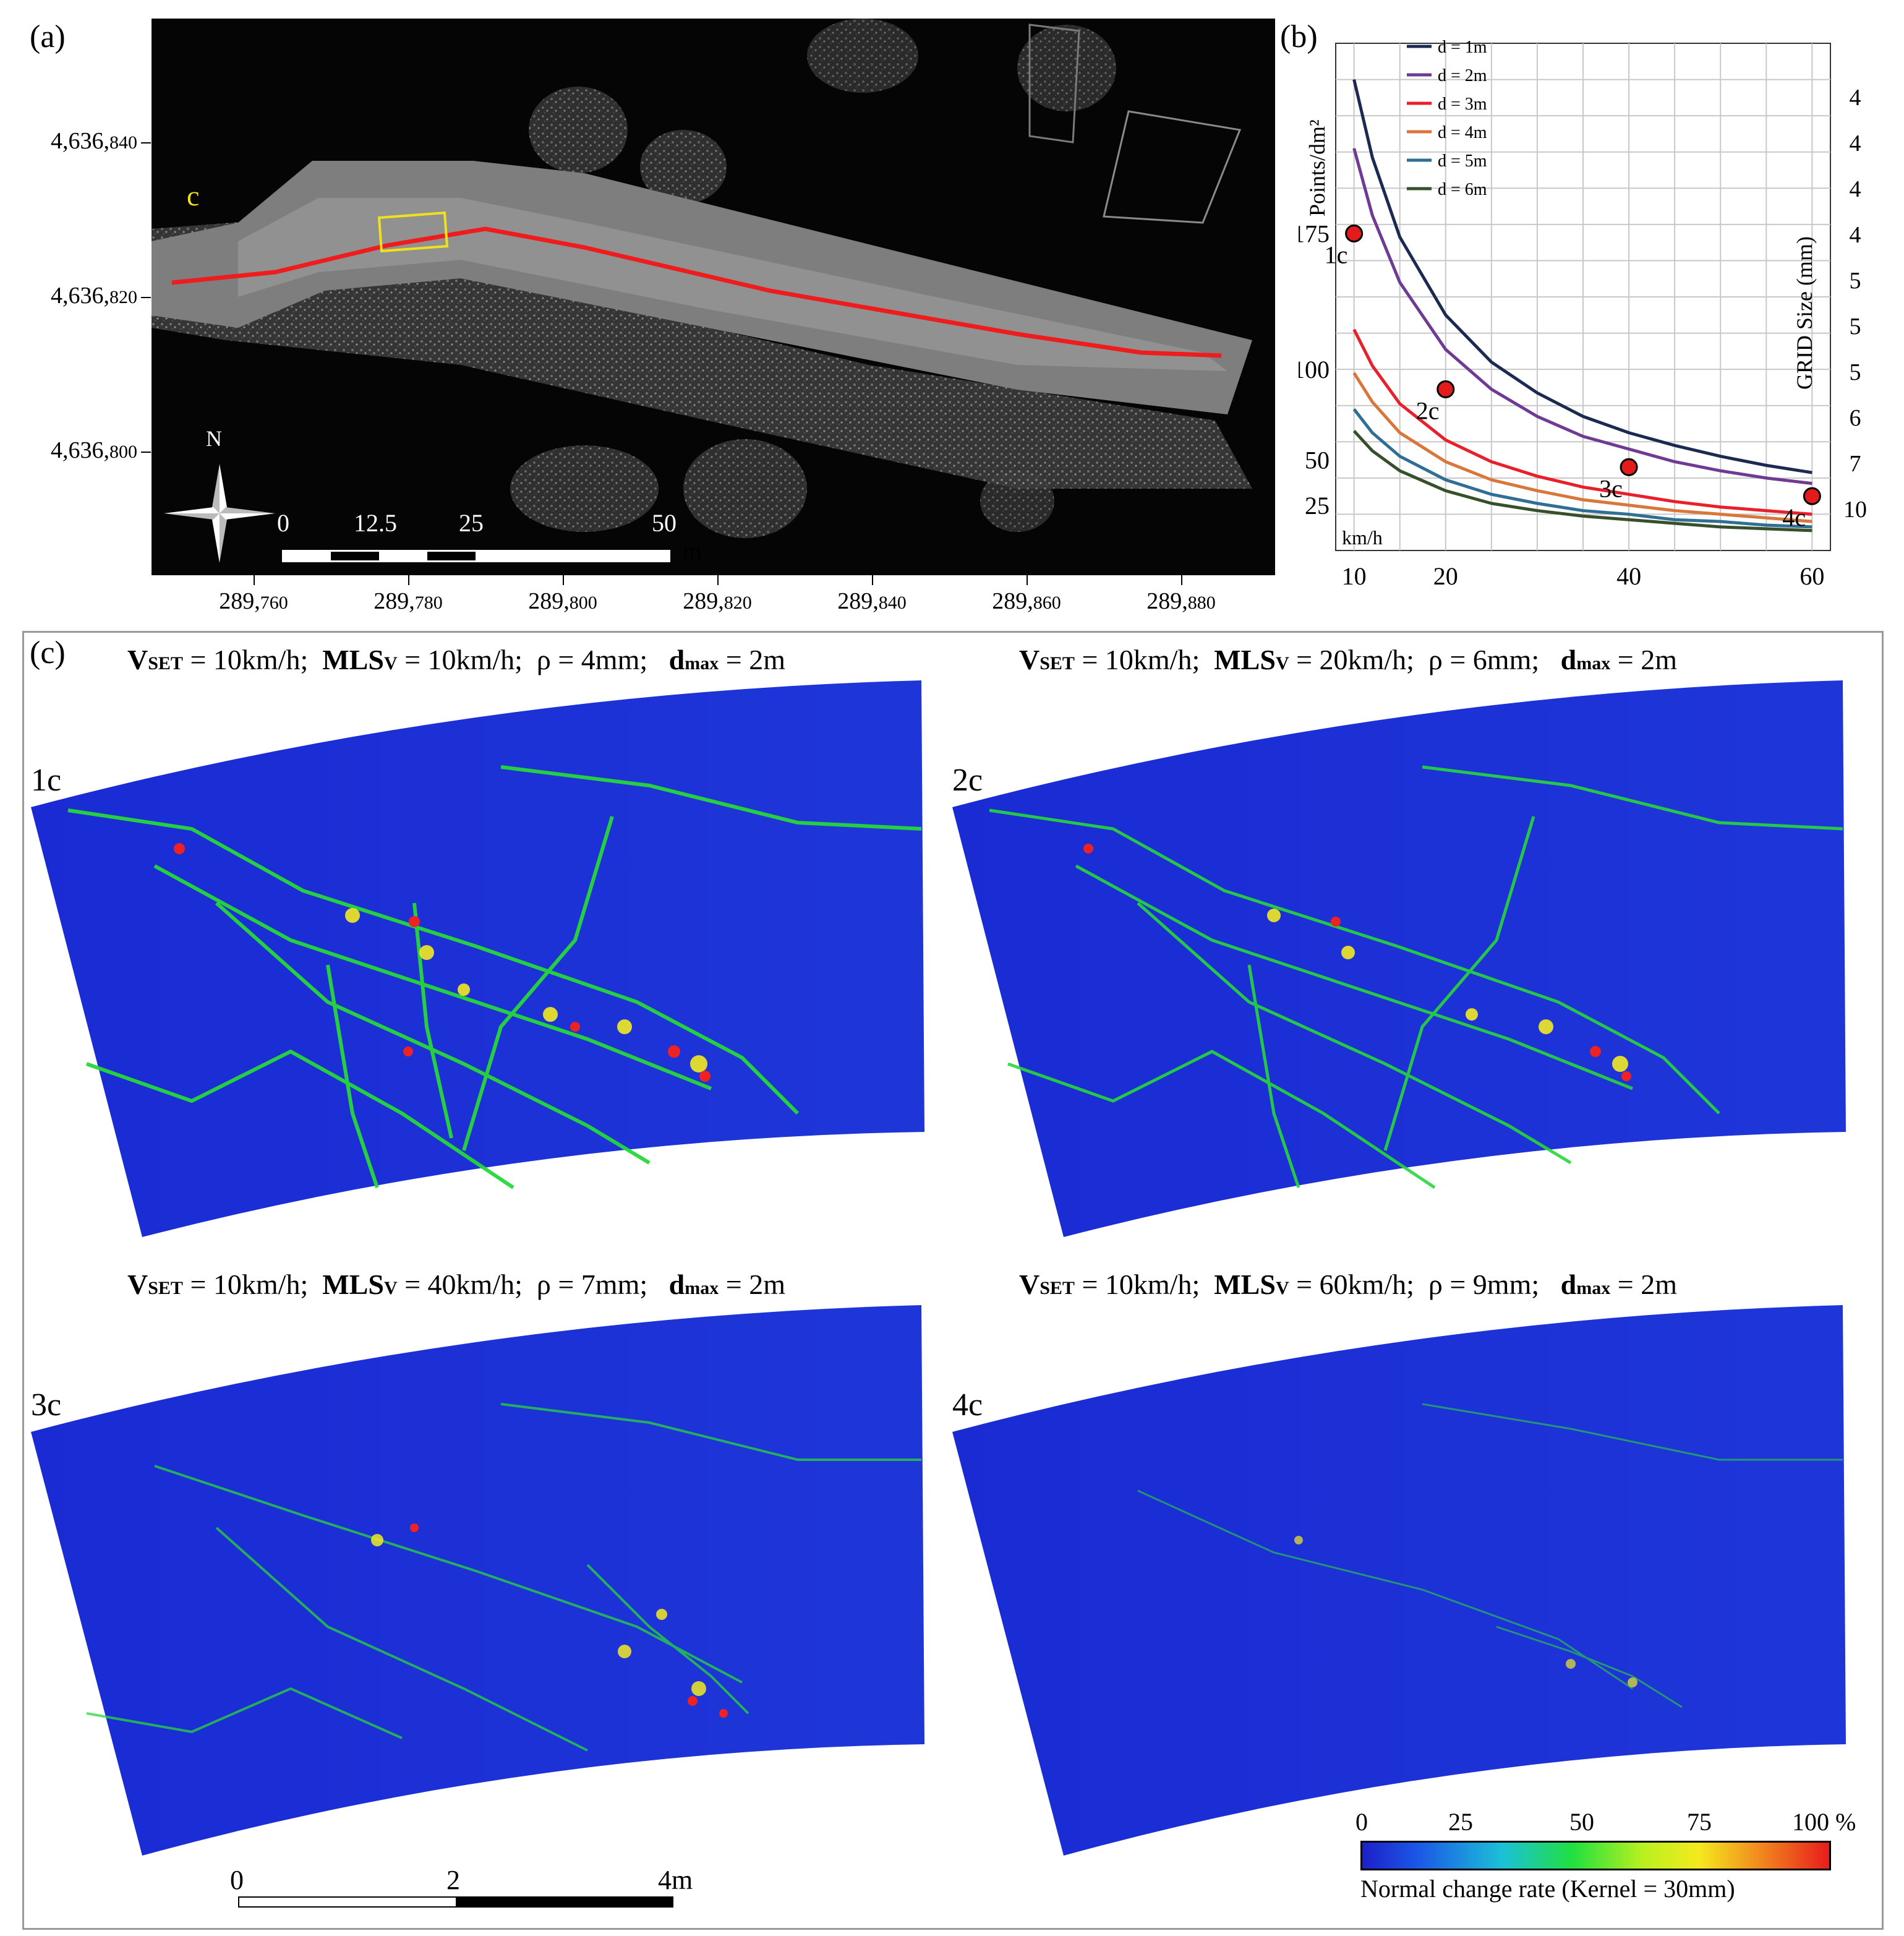  What do you see at coordinates (219, 513) in the screenshot?
I see `north-arrow-icon` at bounding box center [219, 513].